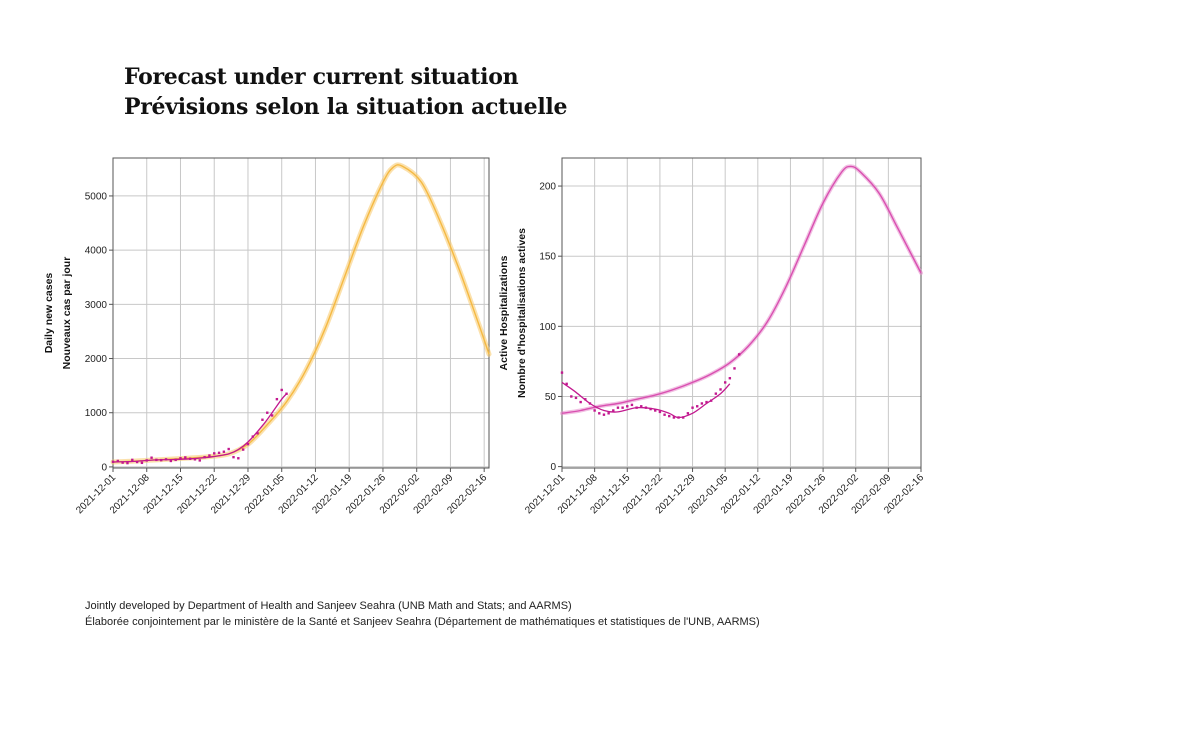  Describe the element at coordinates (547, 187) in the screenshot. I see `y-tick-label: 200` at that location.